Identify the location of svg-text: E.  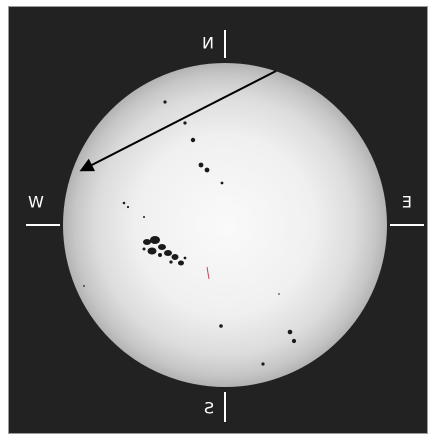
(407, 202).